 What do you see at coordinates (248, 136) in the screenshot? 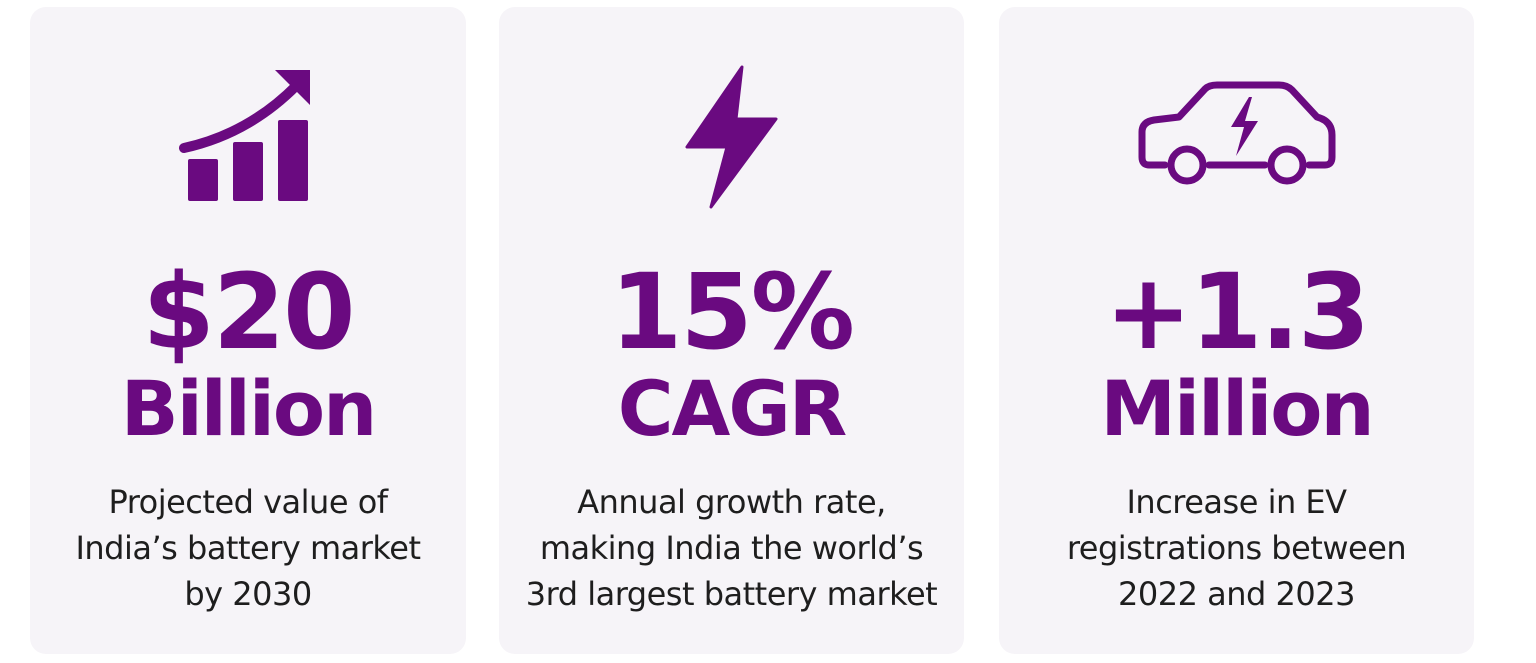
I see `bar-chart-growth-icon` at bounding box center [248, 136].